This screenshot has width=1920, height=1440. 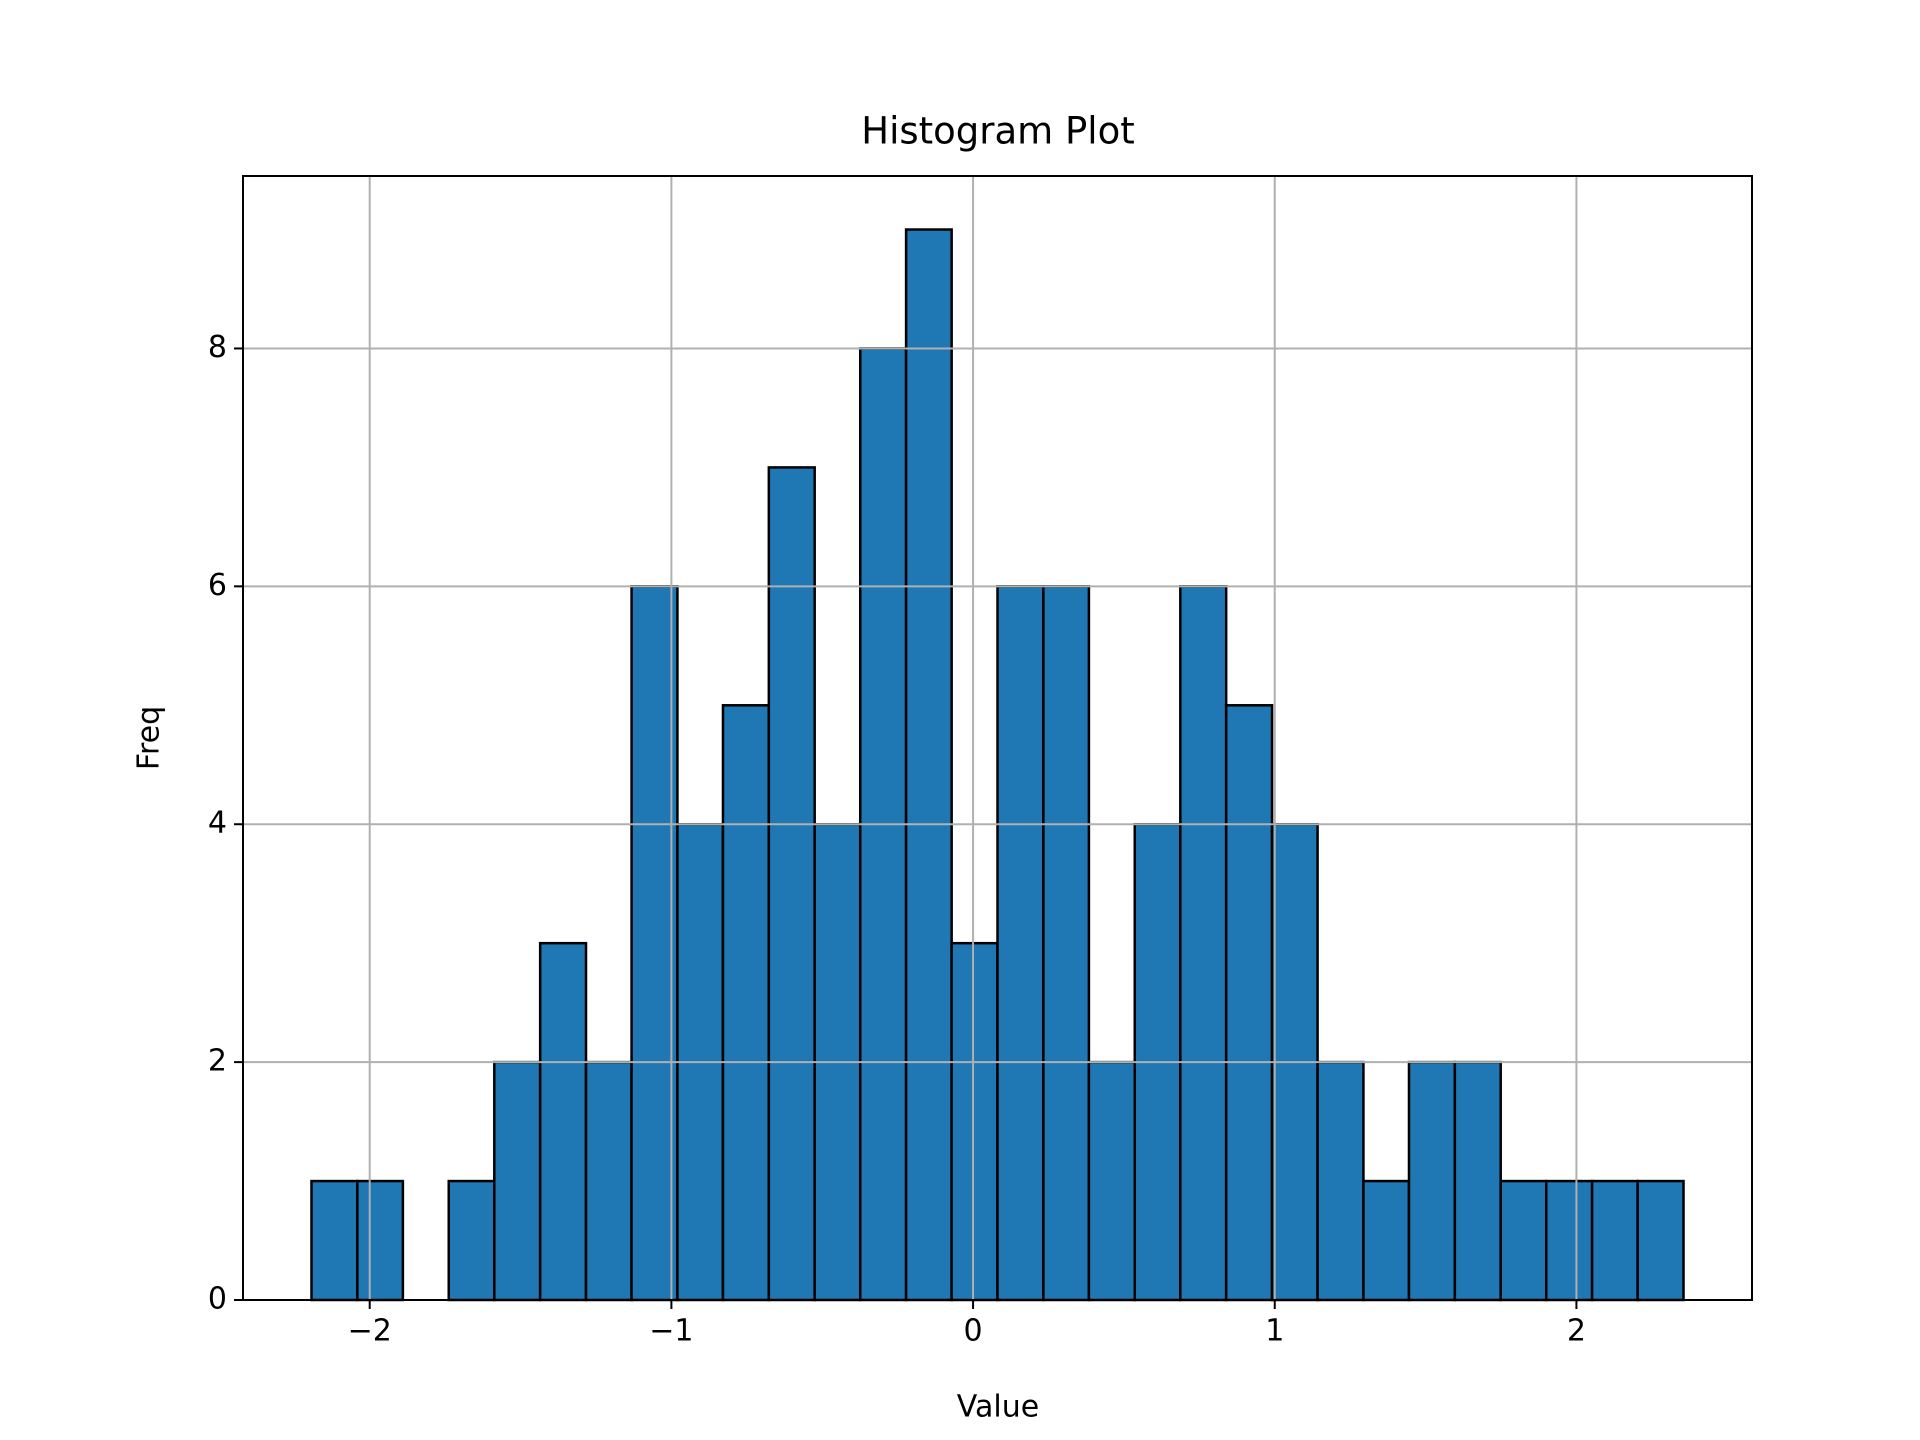 What do you see at coordinates (217, 585) in the screenshot?
I see `y-tick-label: 6` at bounding box center [217, 585].